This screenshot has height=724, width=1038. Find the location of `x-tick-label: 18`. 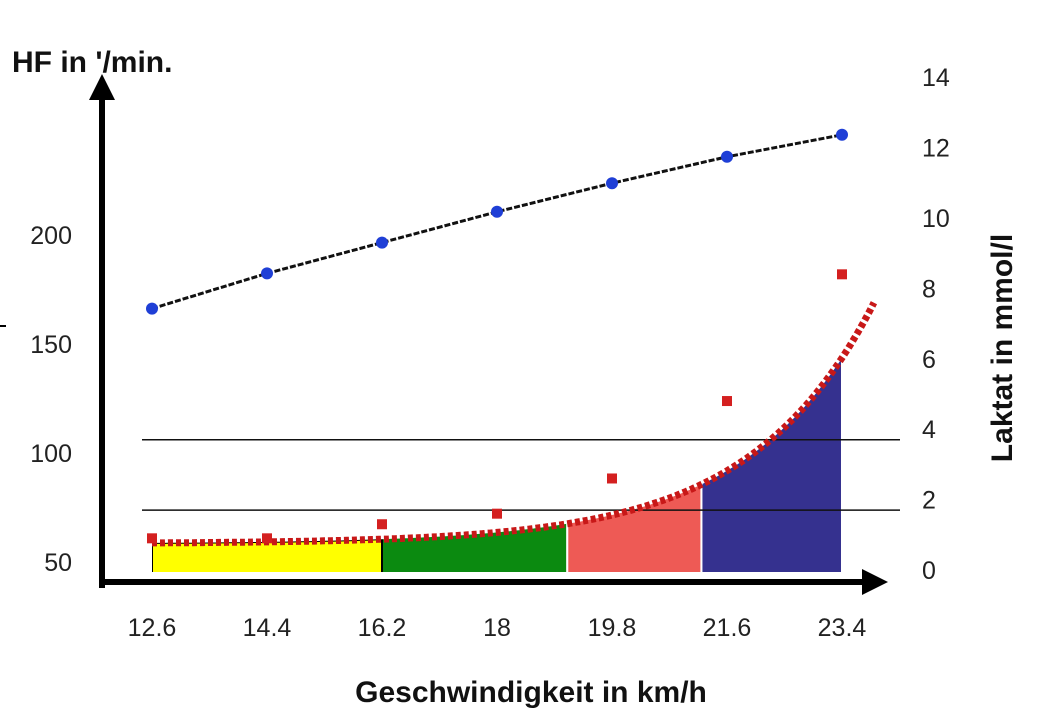

x-tick-label: 18 is located at coordinates (497, 628).